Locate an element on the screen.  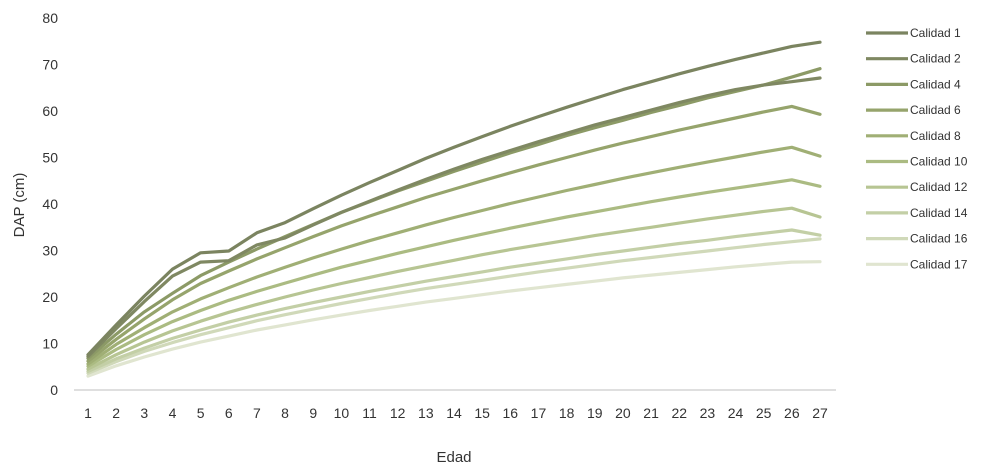
legend-label: Calidad 8 is located at coordinates (935, 136).